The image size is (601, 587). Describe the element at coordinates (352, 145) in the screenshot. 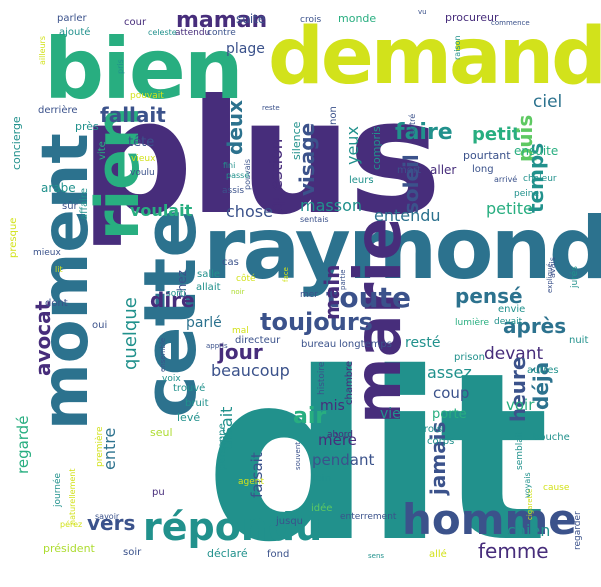

I see `word-yeux: yeux` at that location.